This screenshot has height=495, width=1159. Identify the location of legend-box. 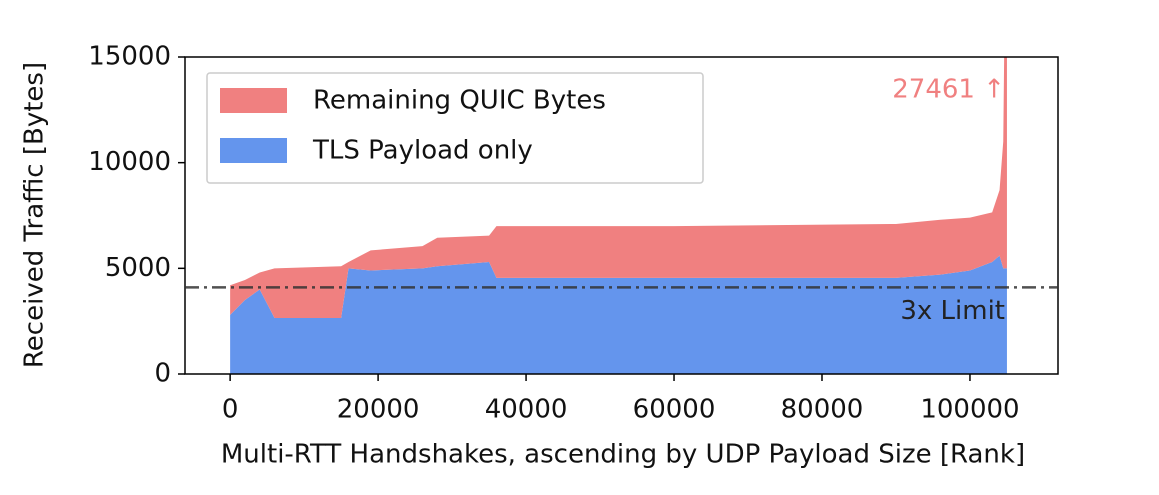
(455, 128).